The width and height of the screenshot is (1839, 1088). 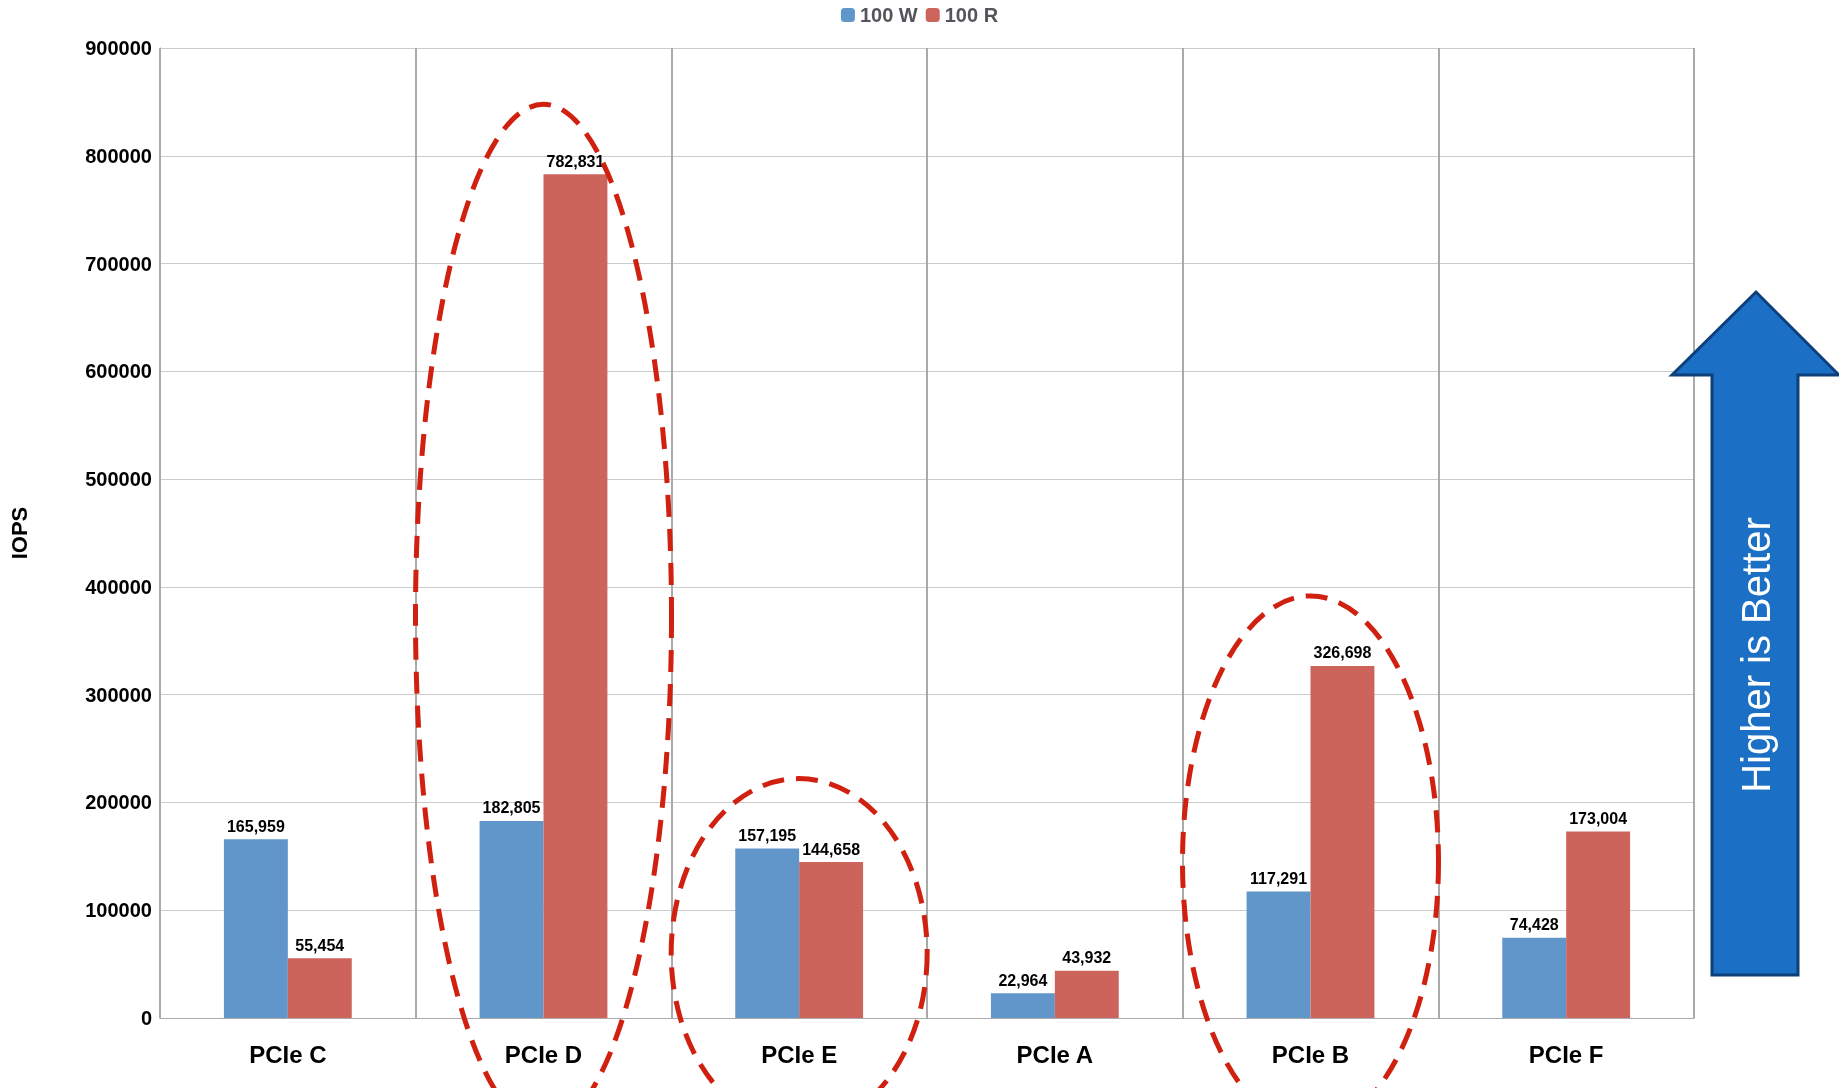 What do you see at coordinates (1566, 1054) in the screenshot?
I see `x-tick-label: PCIe F` at bounding box center [1566, 1054].